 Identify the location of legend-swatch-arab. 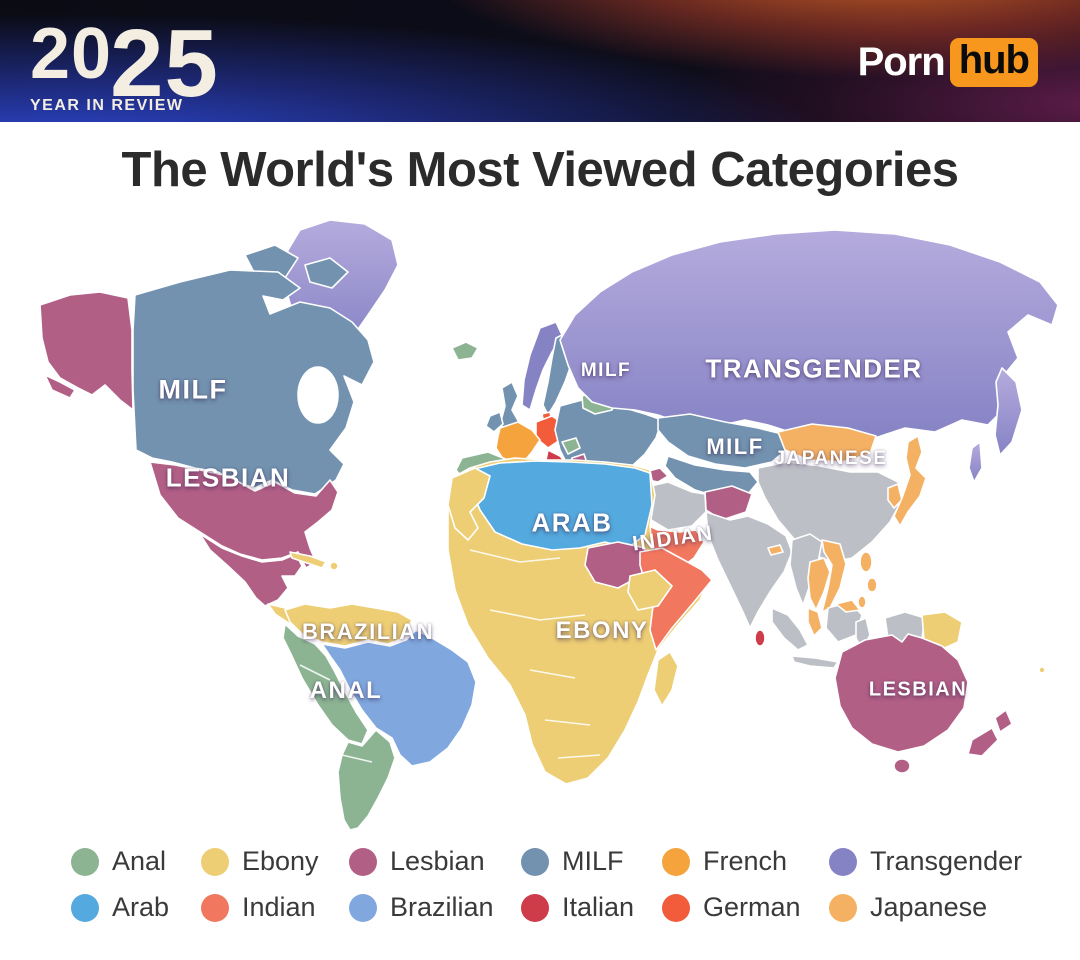
(85, 907).